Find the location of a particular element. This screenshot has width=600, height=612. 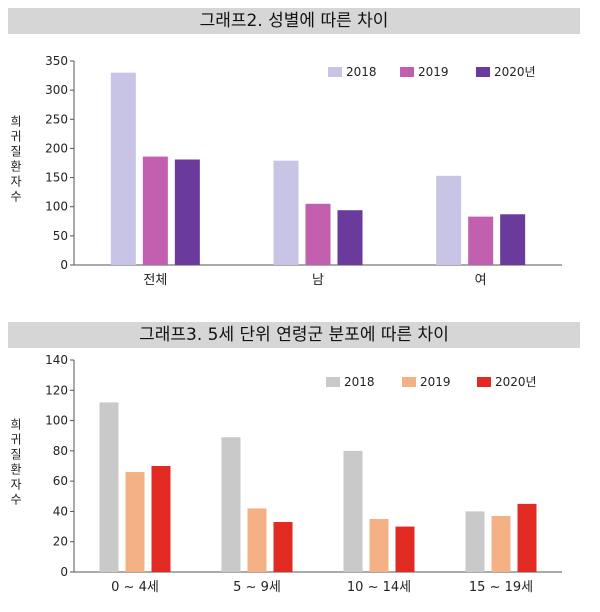

chart2-legend-label: 2018 is located at coordinates (359, 382).